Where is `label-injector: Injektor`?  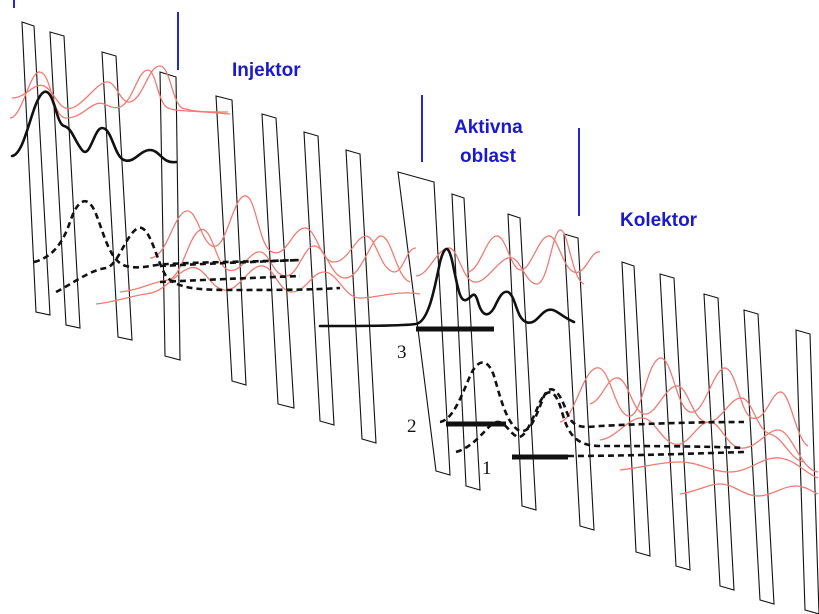 label-injector: Injektor is located at coordinates (266, 70).